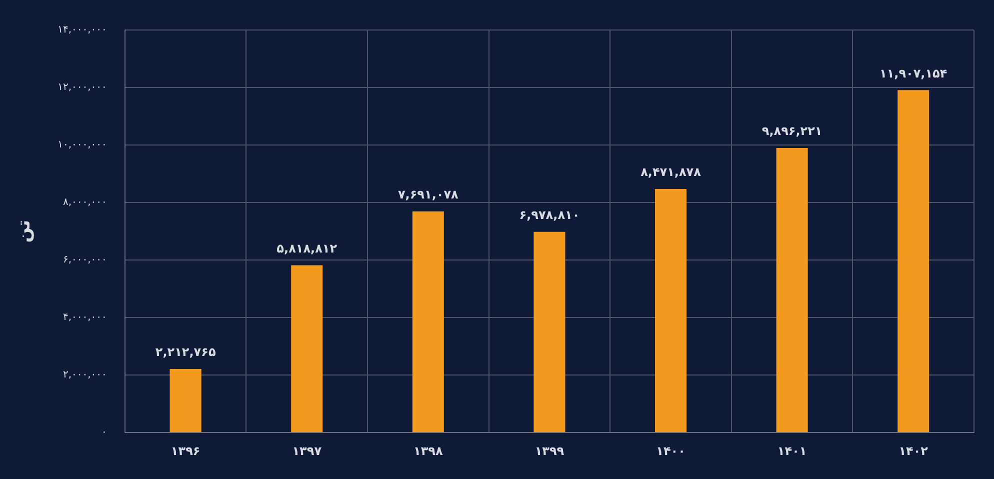 The height and width of the screenshot is (479, 994). I want to click on y-tick-label: ۰, so click(104, 432).